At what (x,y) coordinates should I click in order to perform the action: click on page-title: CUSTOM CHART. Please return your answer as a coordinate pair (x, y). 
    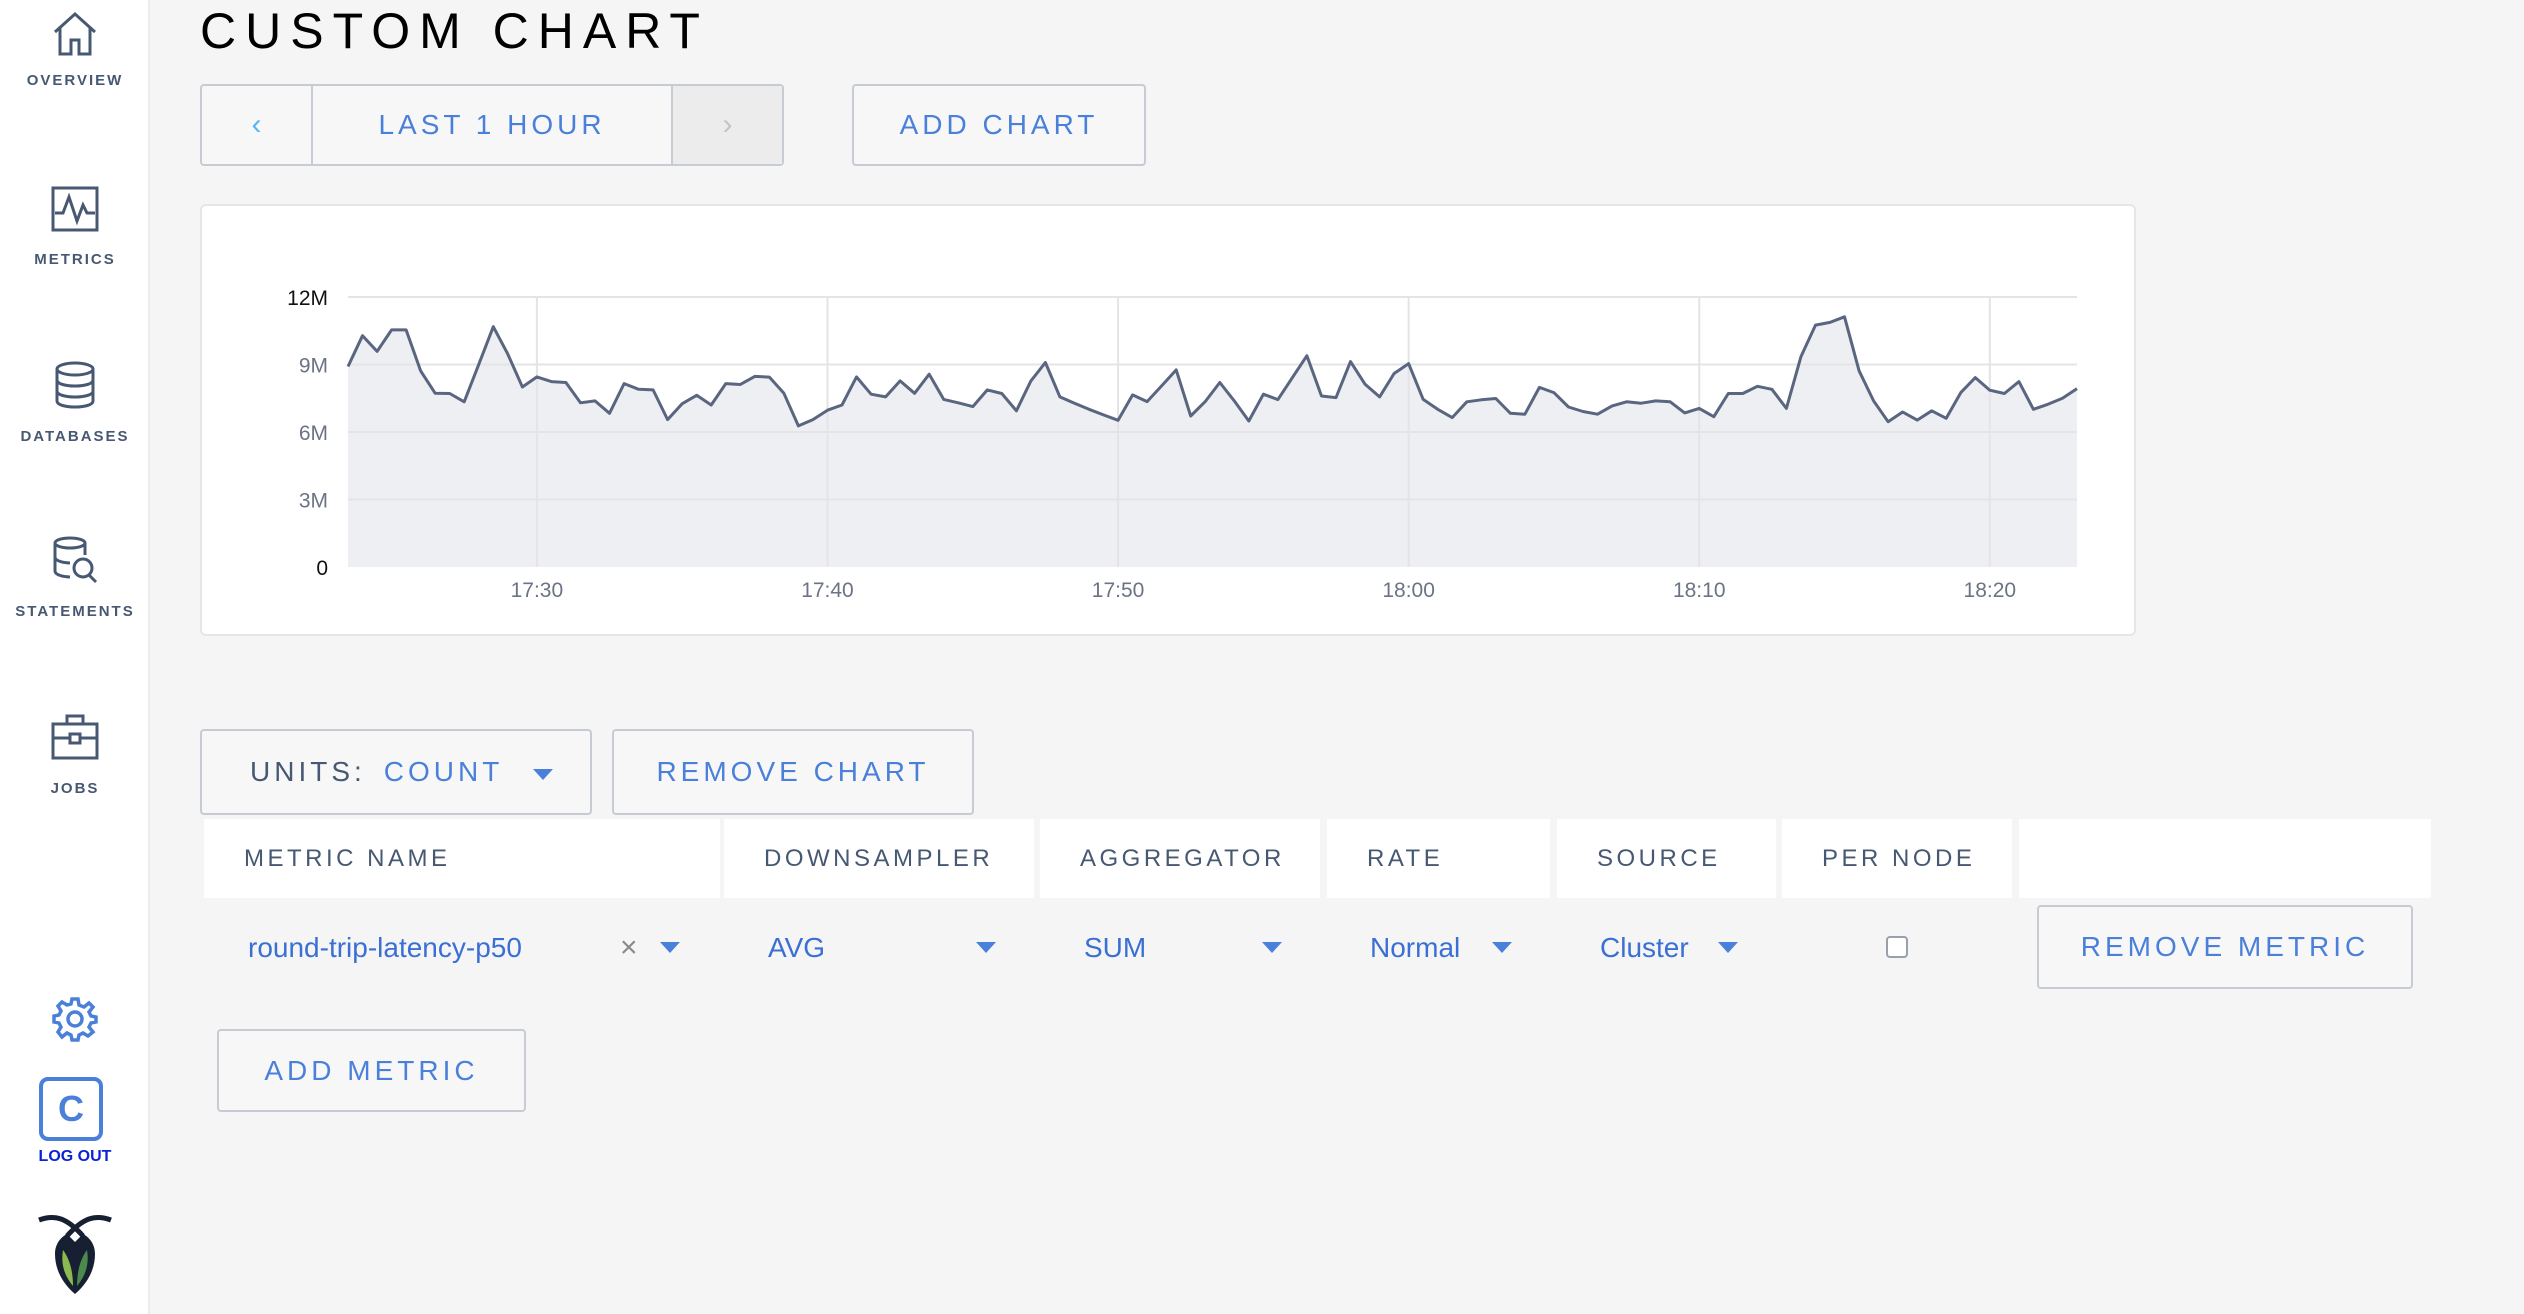
    Looking at the image, I should click on (454, 31).